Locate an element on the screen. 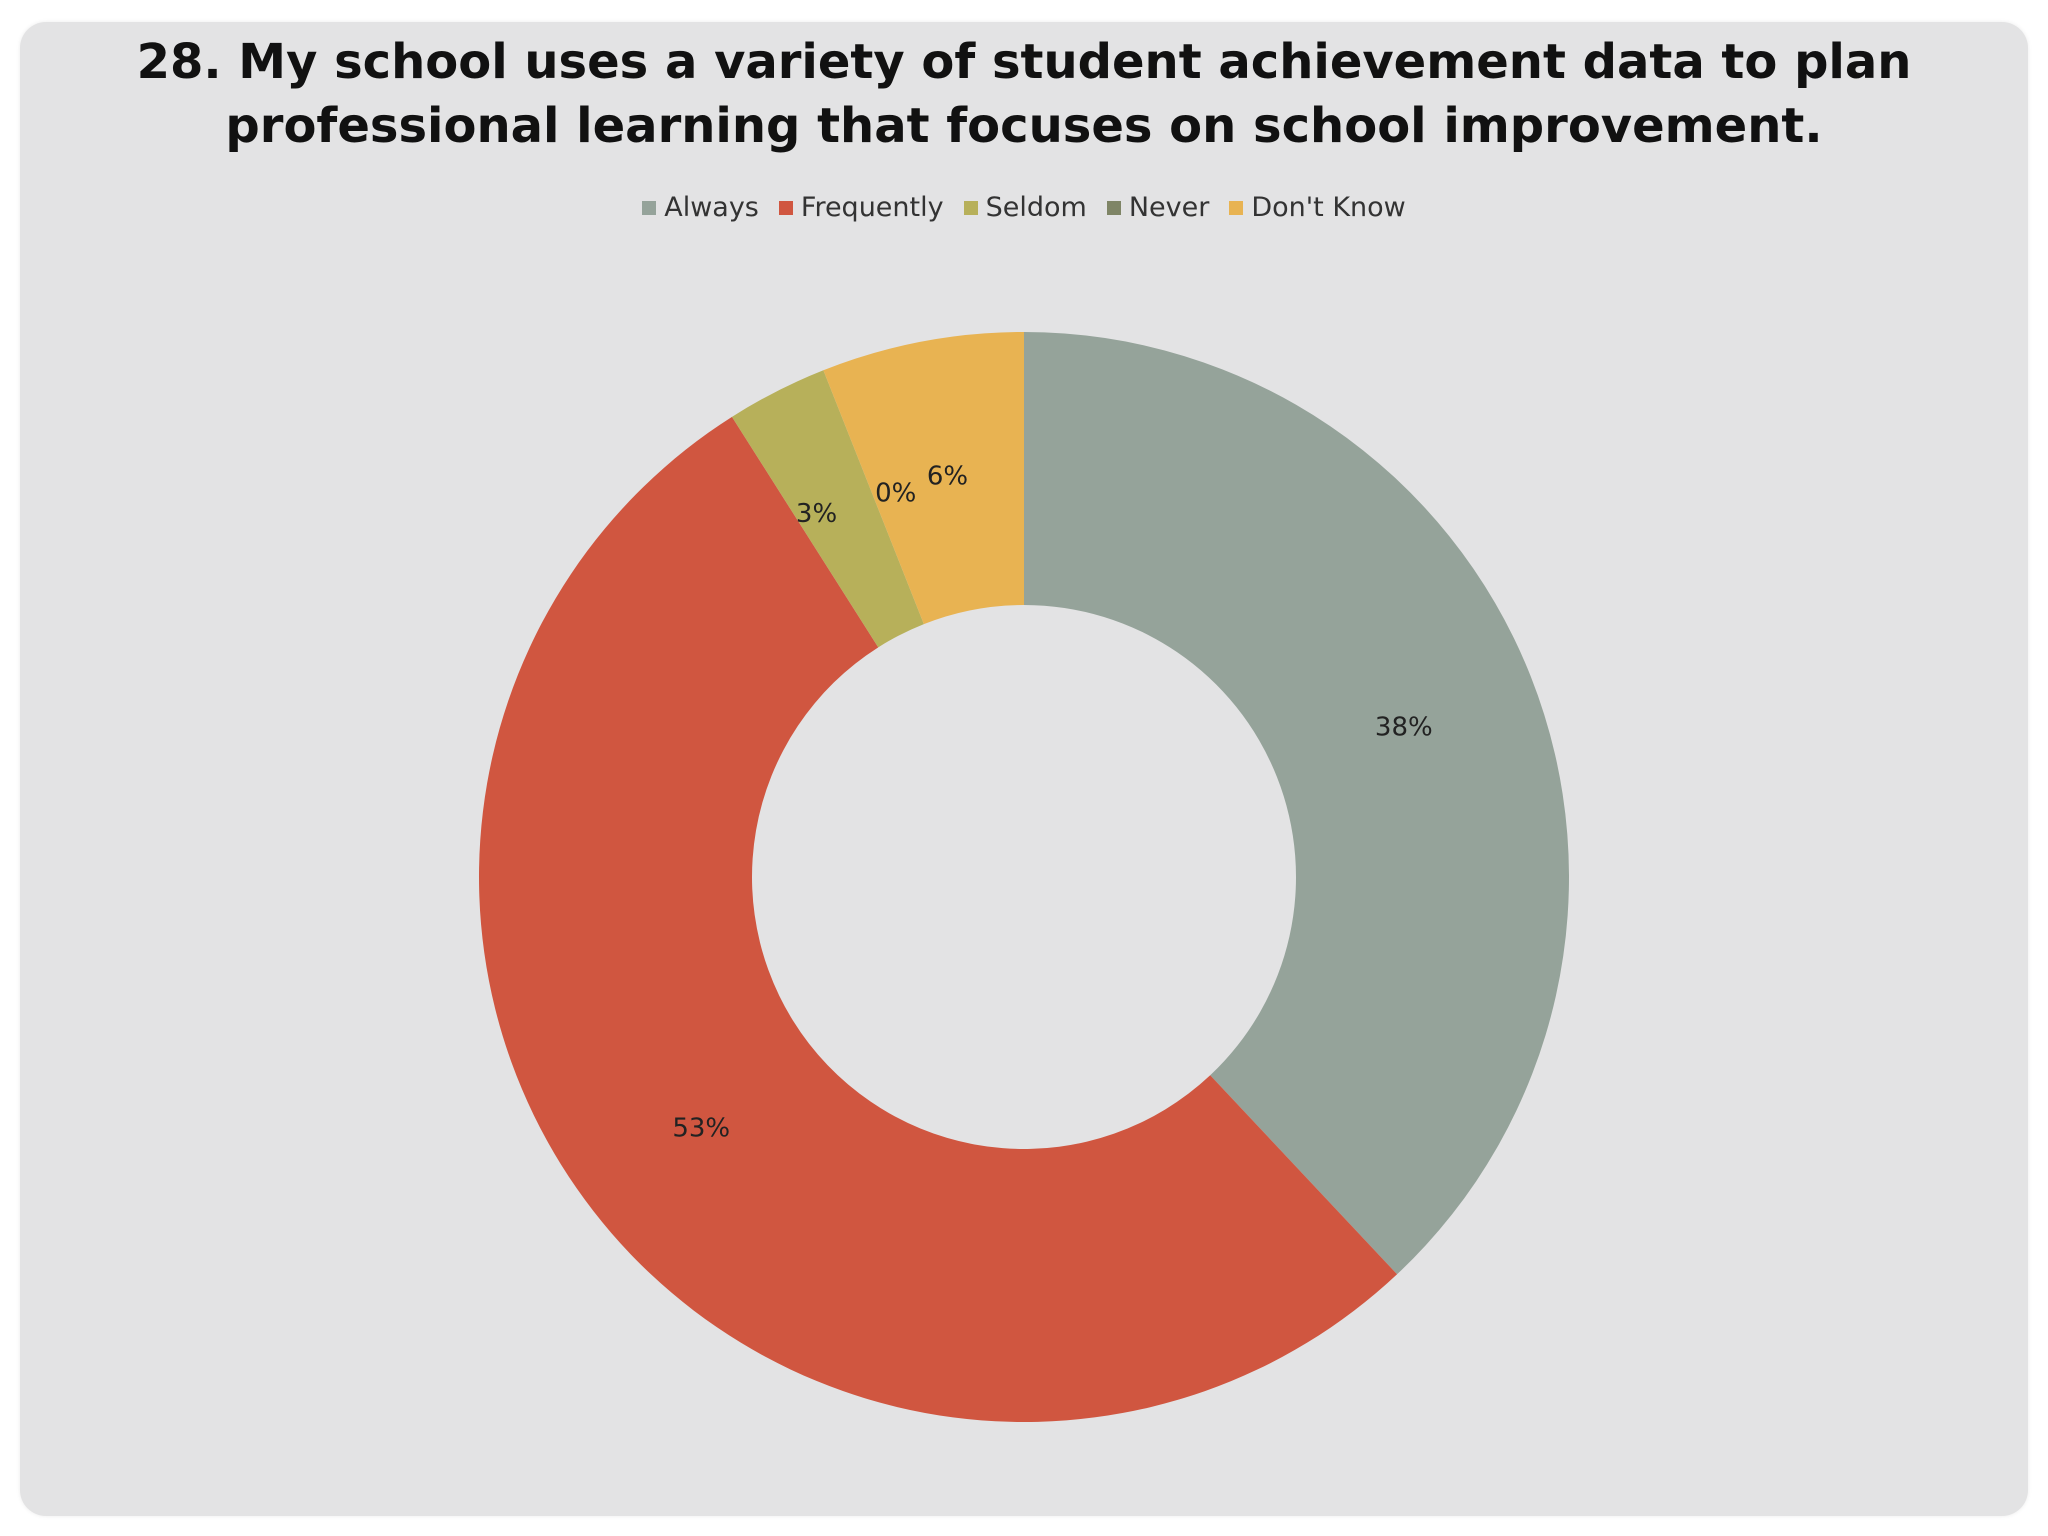 This screenshot has height=1536, width=2048. data-label: 0% is located at coordinates (895, 494).